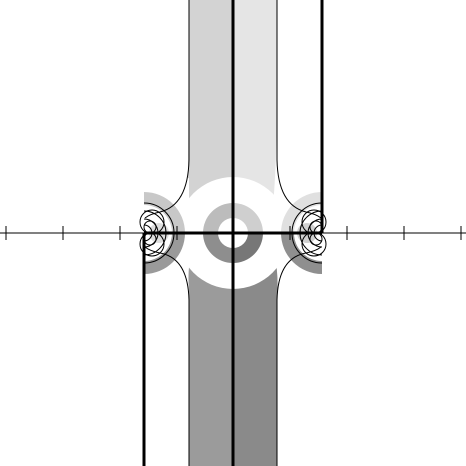 The image size is (466, 466). I want to click on upper-left-strip, so click(210, 116).